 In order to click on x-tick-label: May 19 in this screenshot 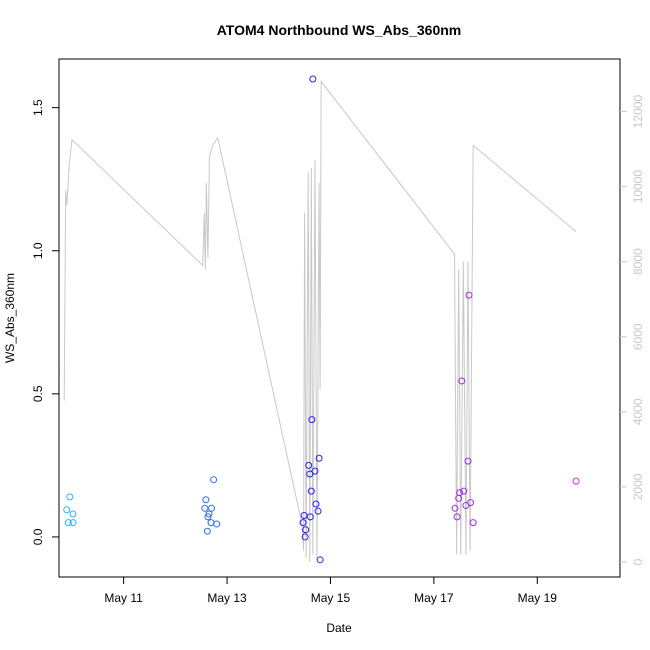, I will do `click(538, 598)`.